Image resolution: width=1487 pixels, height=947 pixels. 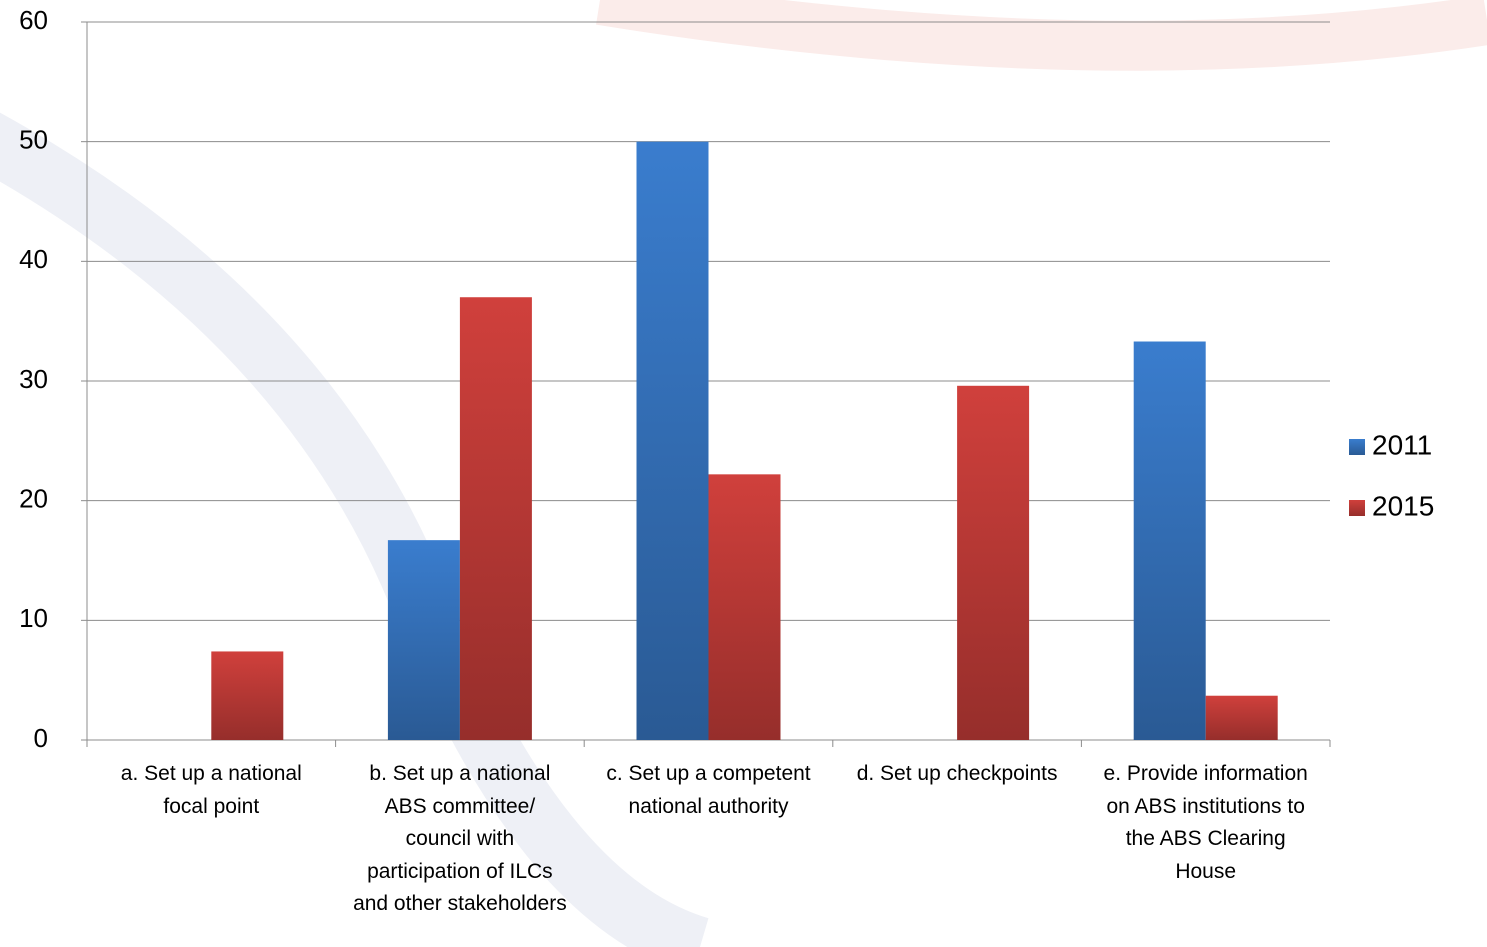 What do you see at coordinates (33, 140) in the screenshot?
I see `y-tick-label: 50` at bounding box center [33, 140].